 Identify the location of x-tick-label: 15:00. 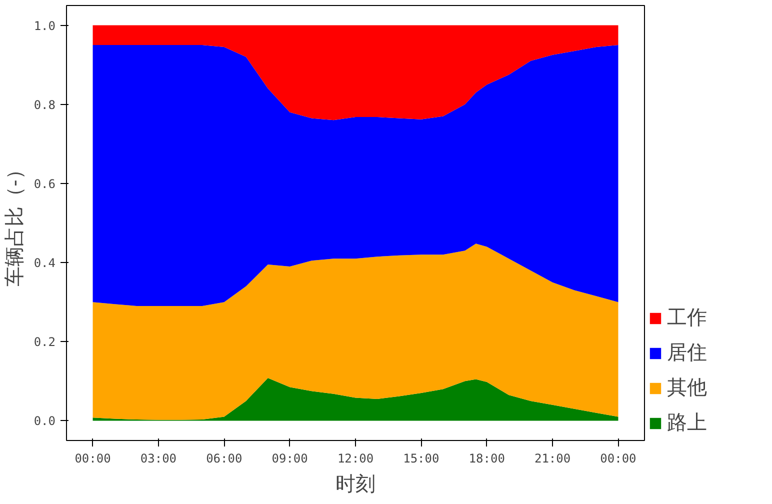
(421, 459).